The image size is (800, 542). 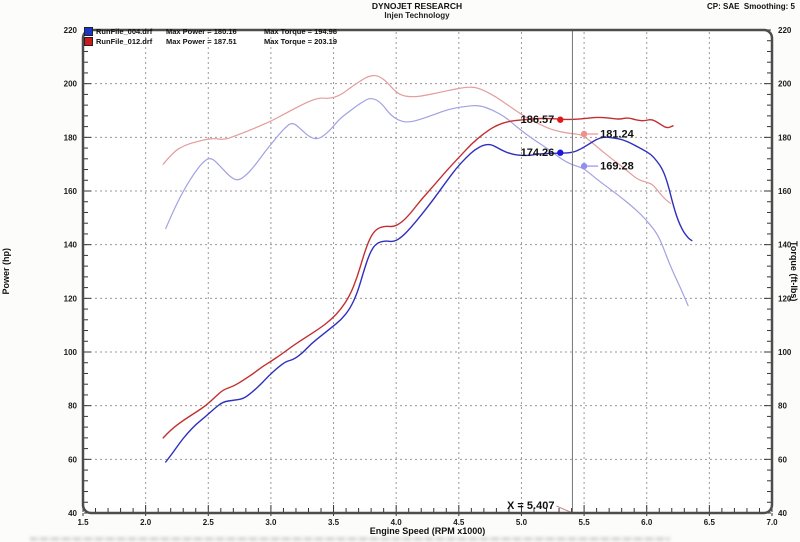 What do you see at coordinates (88, 32) in the screenshot?
I see `run1-color-swatch` at bounding box center [88, 32].